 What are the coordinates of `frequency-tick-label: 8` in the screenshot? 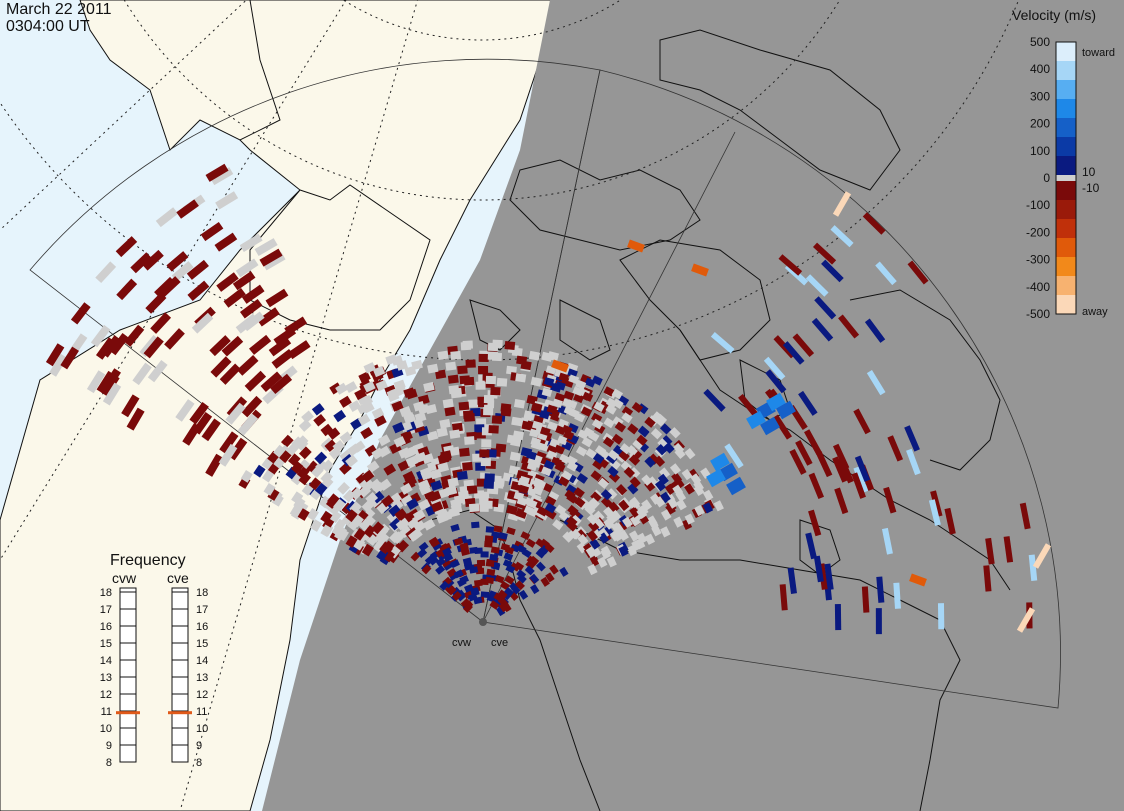 It's located at (109, 763).